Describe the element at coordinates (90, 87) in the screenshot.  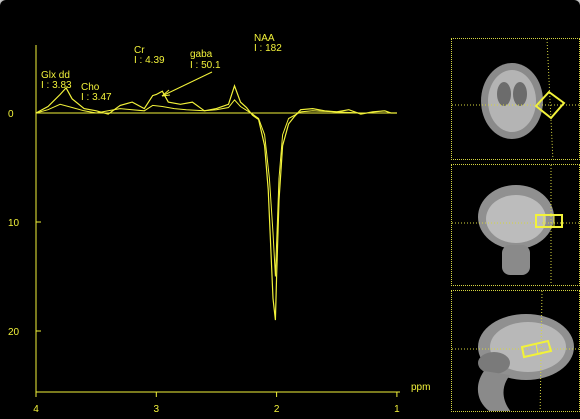
I see `peak-cho-name: Cho` at that location.